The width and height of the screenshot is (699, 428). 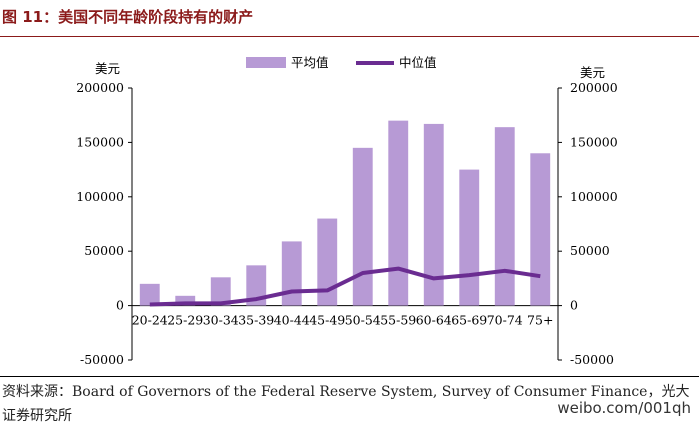 I want to click on left-tick-label: 200000, so click(x=100, y=87).